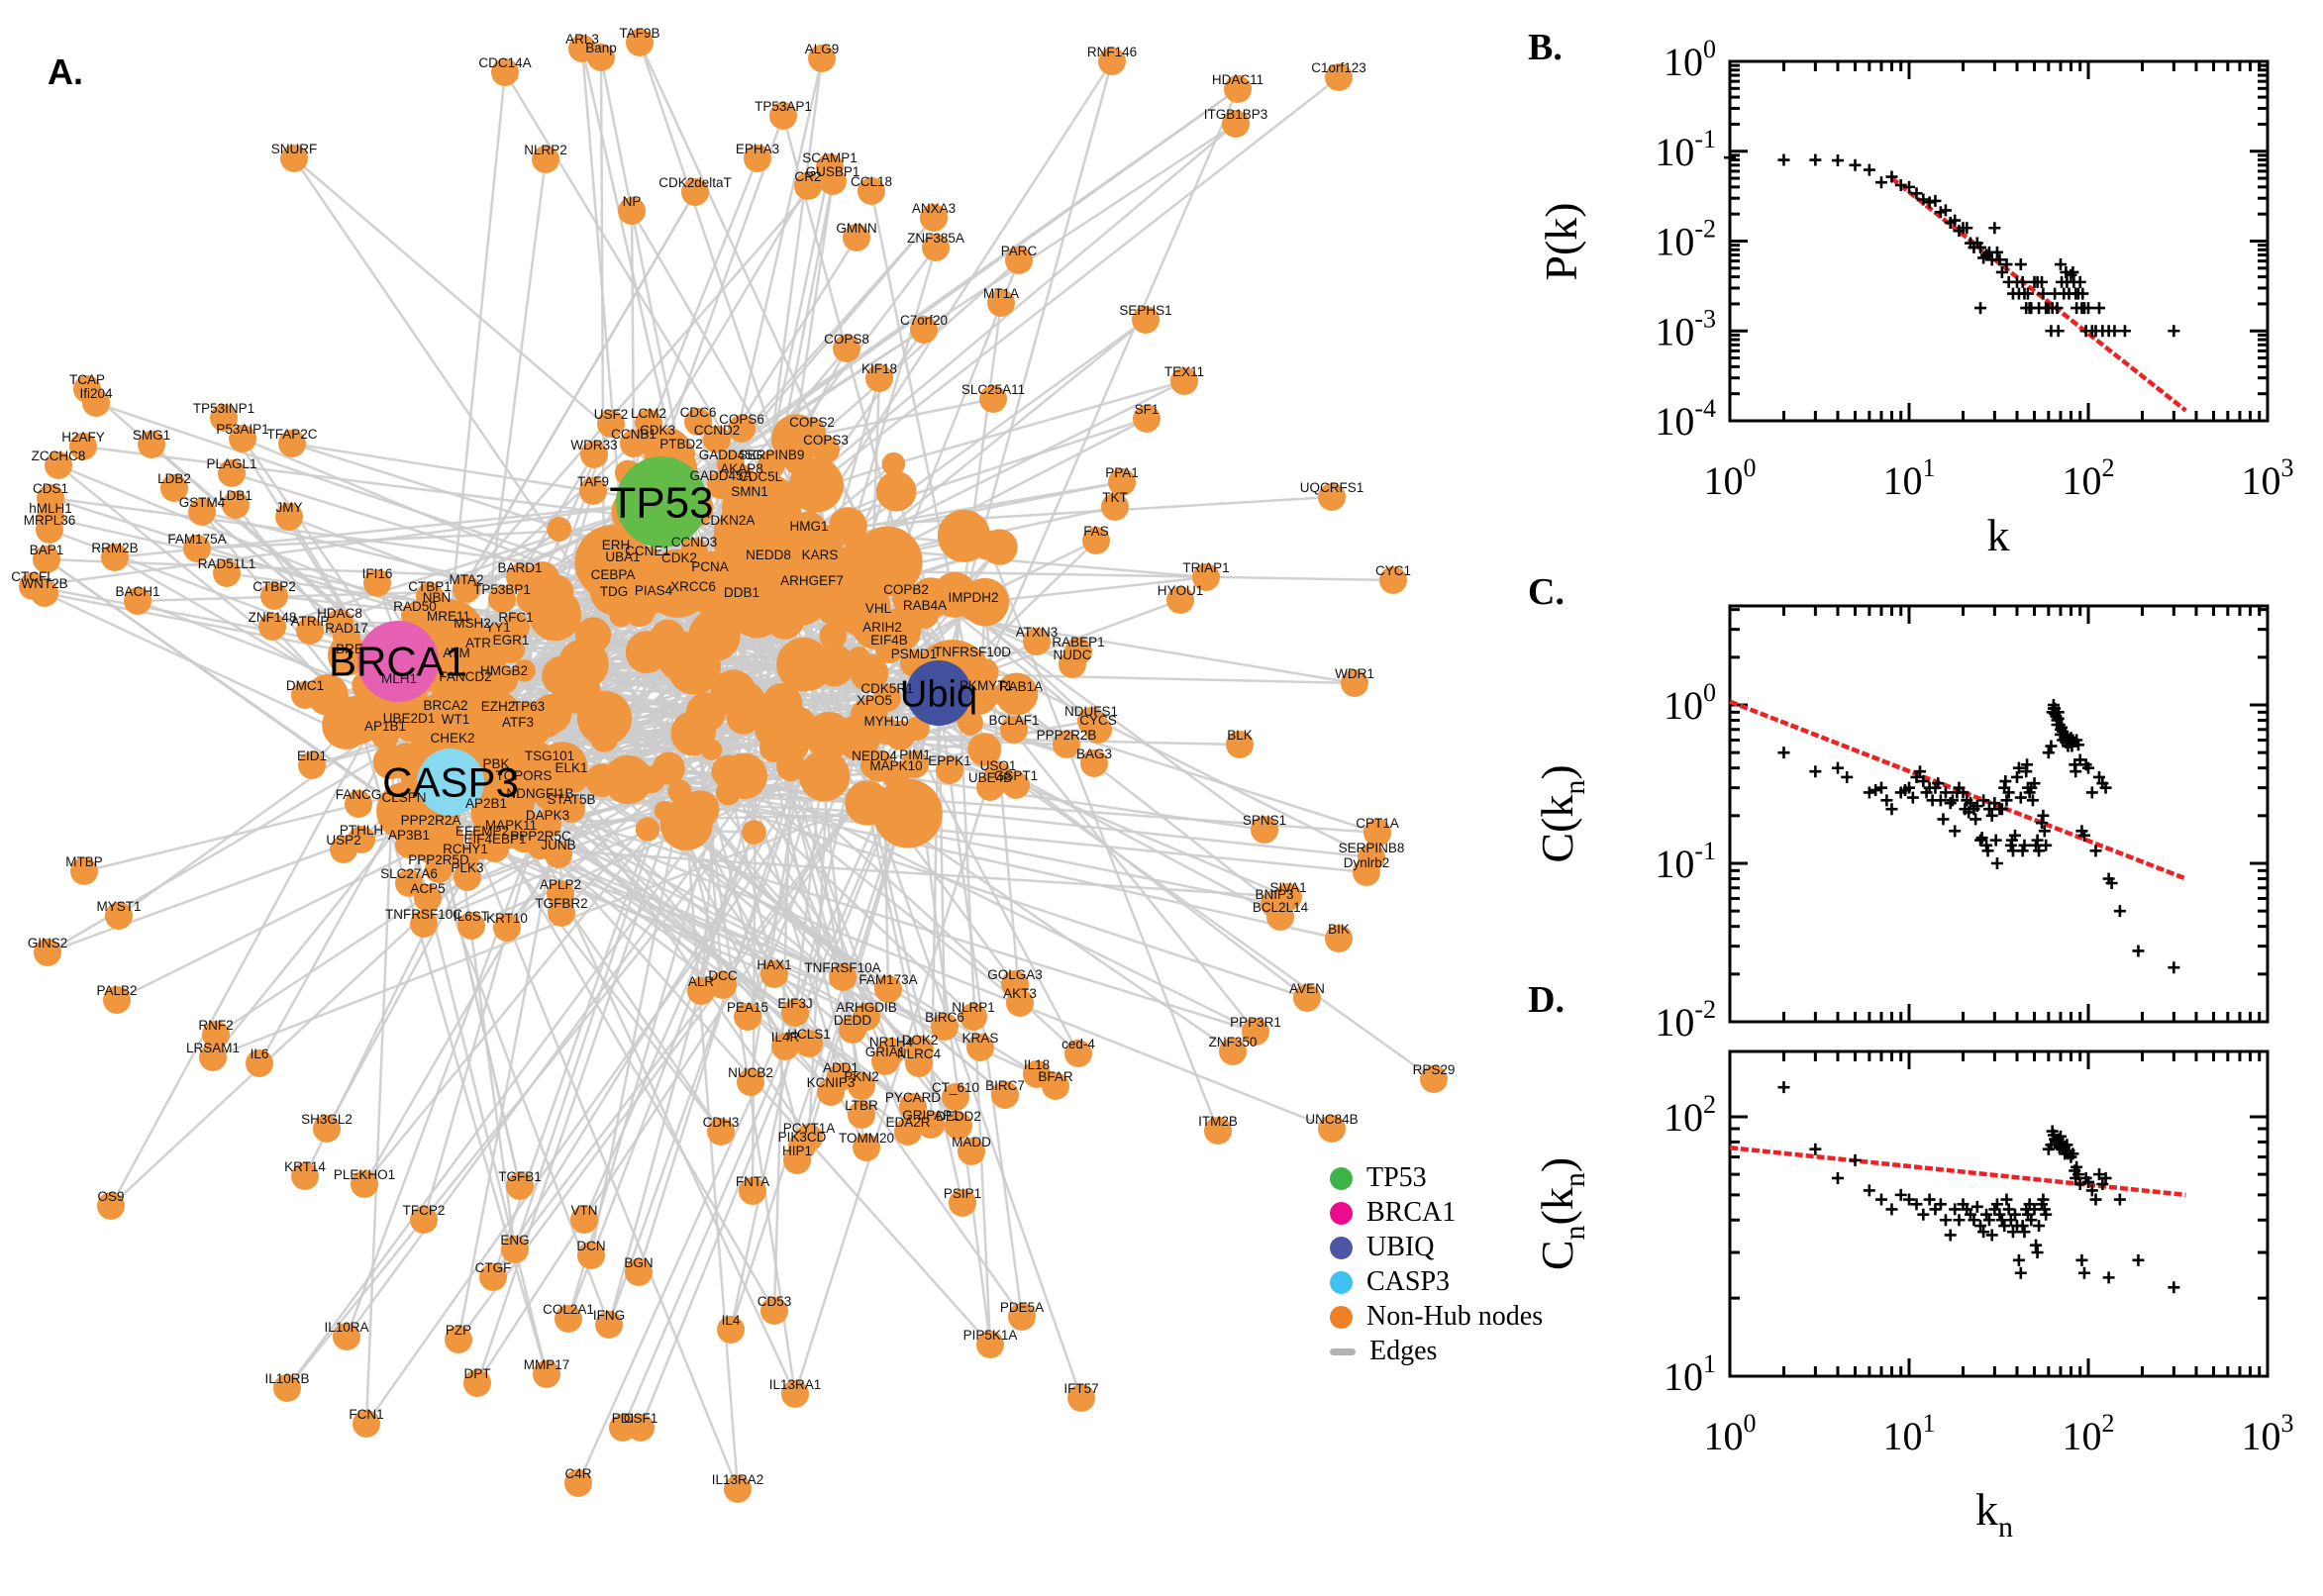  Describe the element at coordinates (1436, 1177) in the screenshot. I see `legend-item-tp53: TP53` at that location.